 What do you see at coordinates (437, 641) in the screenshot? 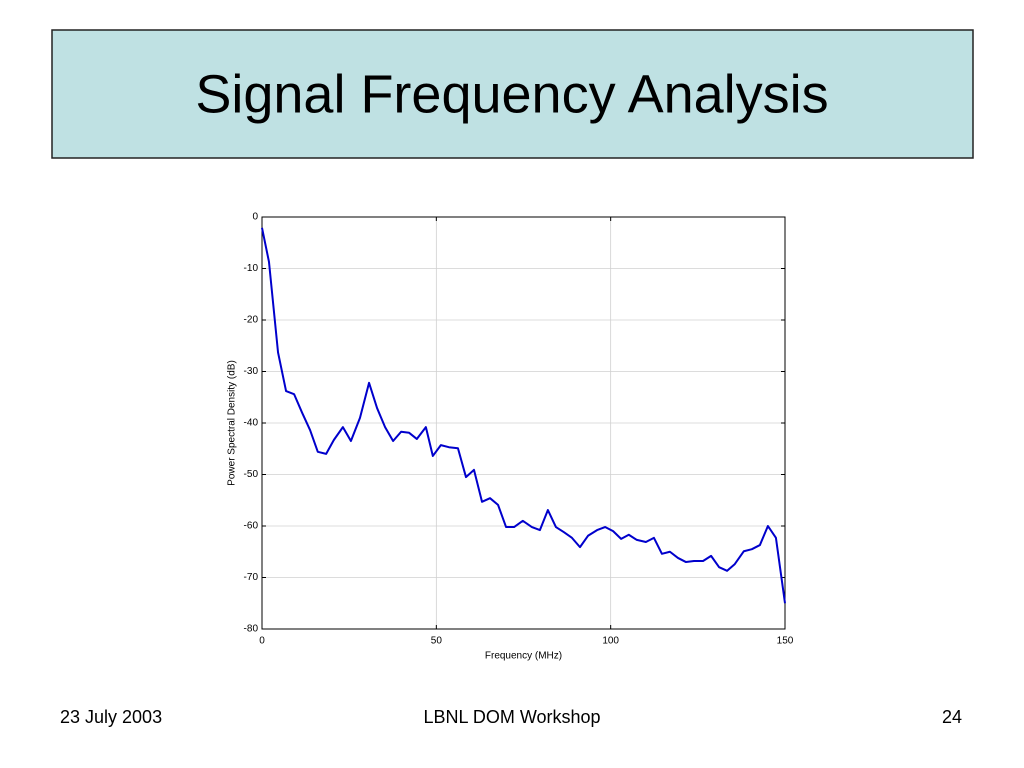
I see `x-tick-label: 50` at bounding box center [437, 641].